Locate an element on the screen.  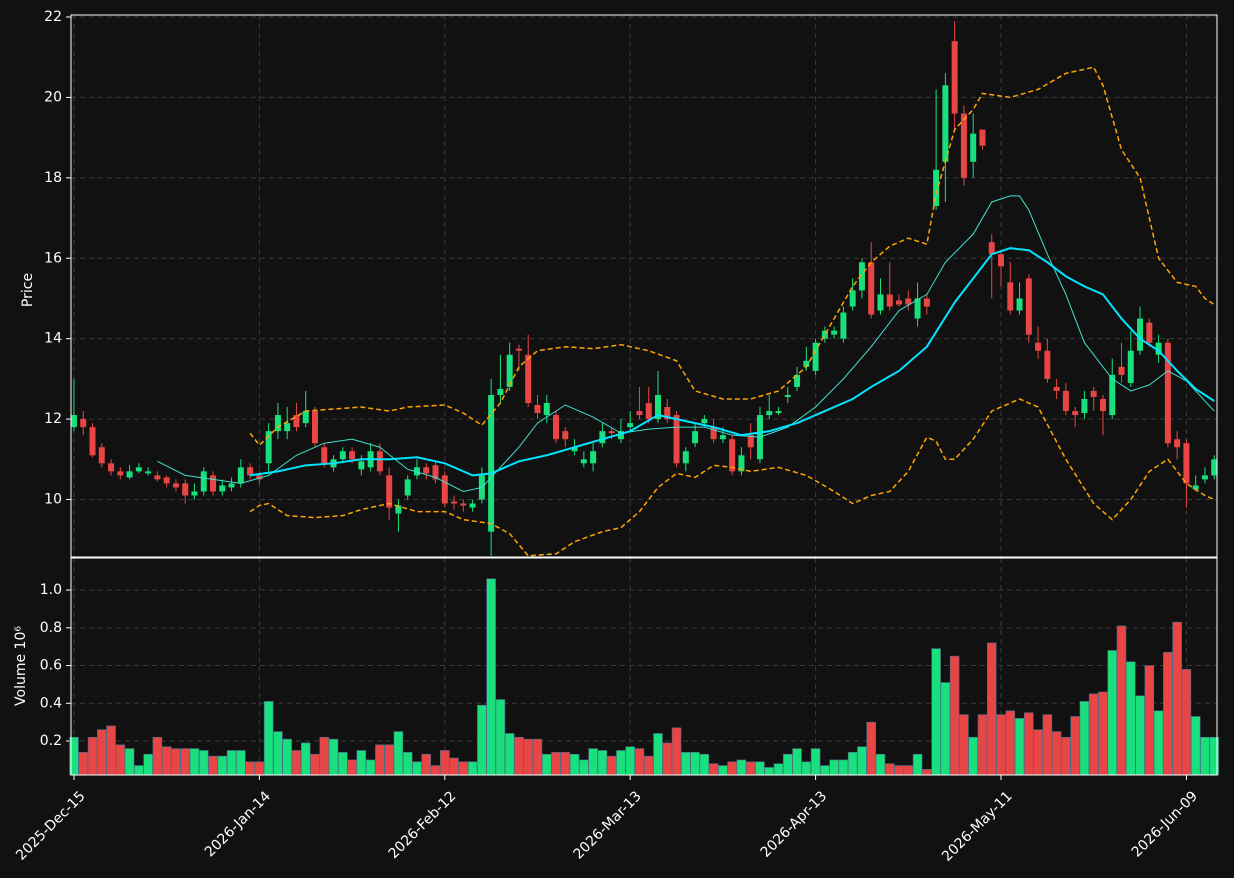
y-tick-label: 16 is located at coordinates (53, 258).